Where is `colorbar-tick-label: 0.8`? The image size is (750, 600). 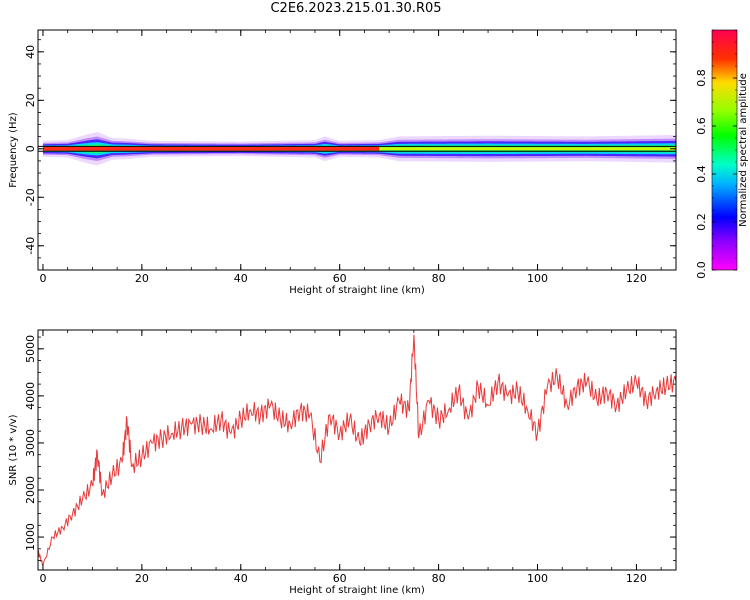 colorbar-tick-label: 0.8 is located at coordinates (701, 78).